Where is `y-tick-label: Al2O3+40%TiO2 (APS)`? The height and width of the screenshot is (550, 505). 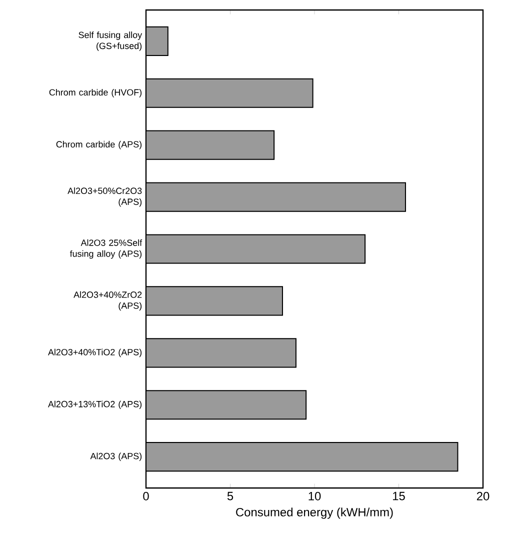
y-tick-label: Al2O3+40%TiO2 (APS) is located at coordinates (95, 353).